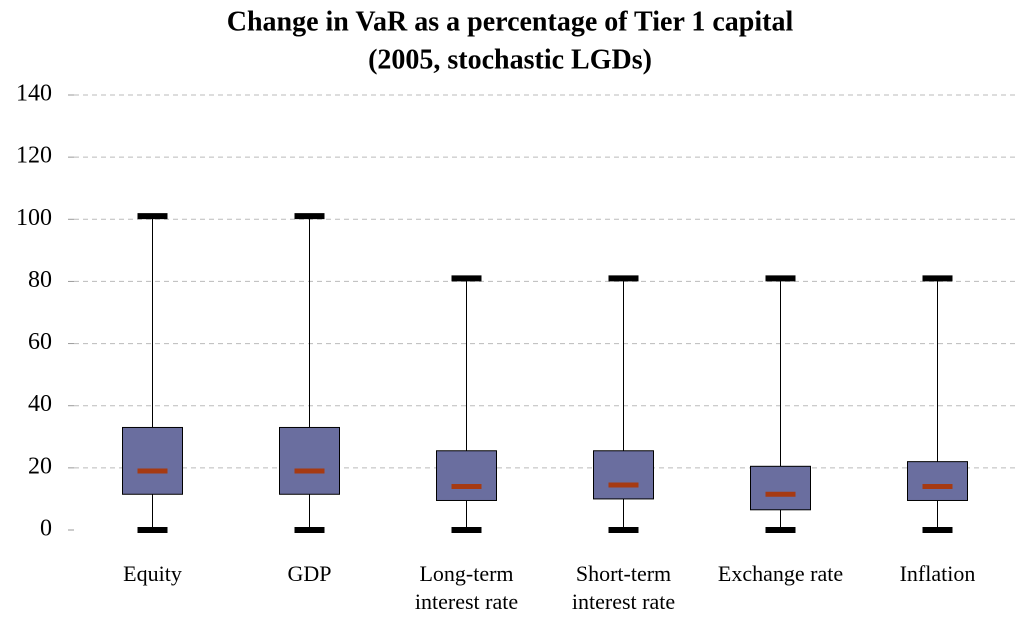 Image resolution: width=1020 pixels, height=621 pixels. Describe the element at coordinates (466, 587) in the screenshot. I see `x-tick-label: Long-term interest rate` at that location.